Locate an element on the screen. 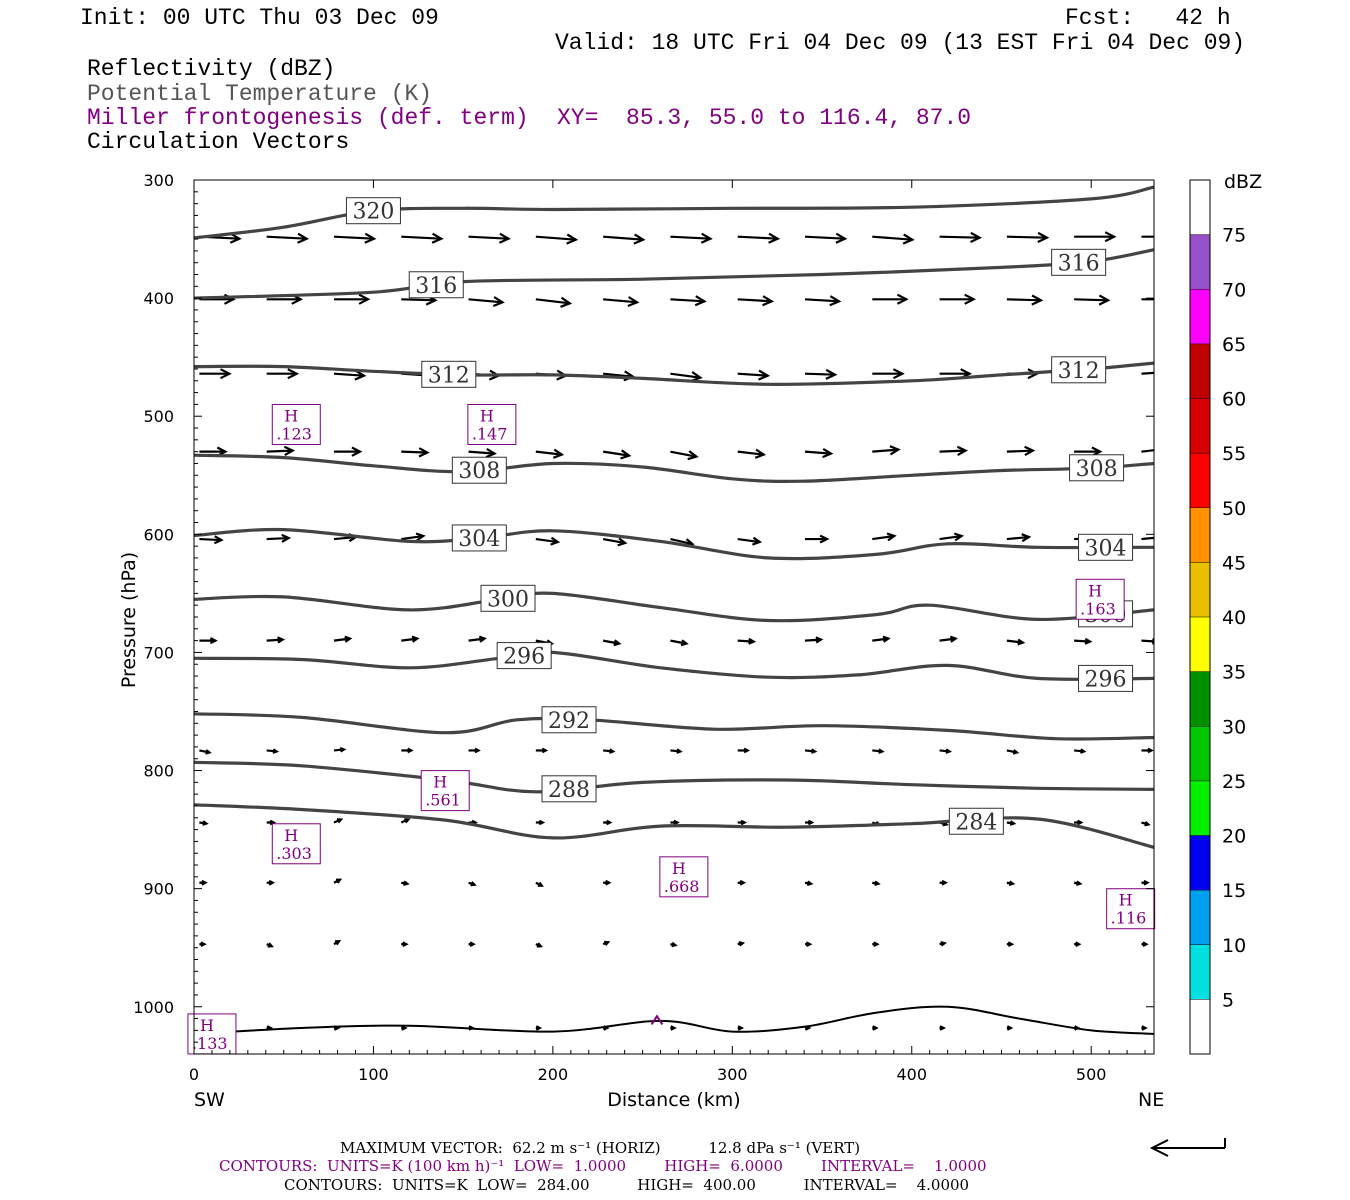 This screenshot has height=1200, width=1350. frontogenesis-caret is located at coordinates (657, 1020).